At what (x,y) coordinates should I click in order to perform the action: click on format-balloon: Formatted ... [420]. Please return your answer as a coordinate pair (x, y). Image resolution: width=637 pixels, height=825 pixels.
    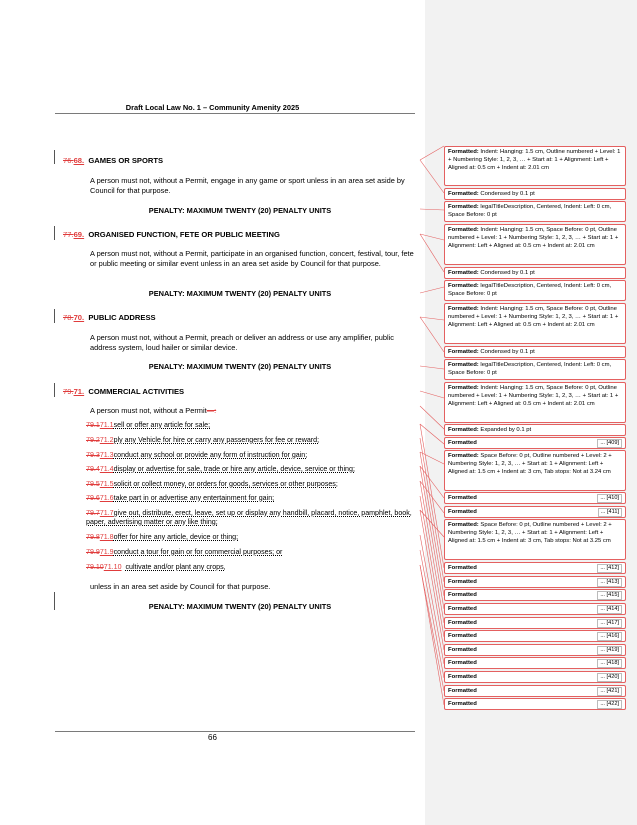
    Looking at the image, I should click on (535, 677).